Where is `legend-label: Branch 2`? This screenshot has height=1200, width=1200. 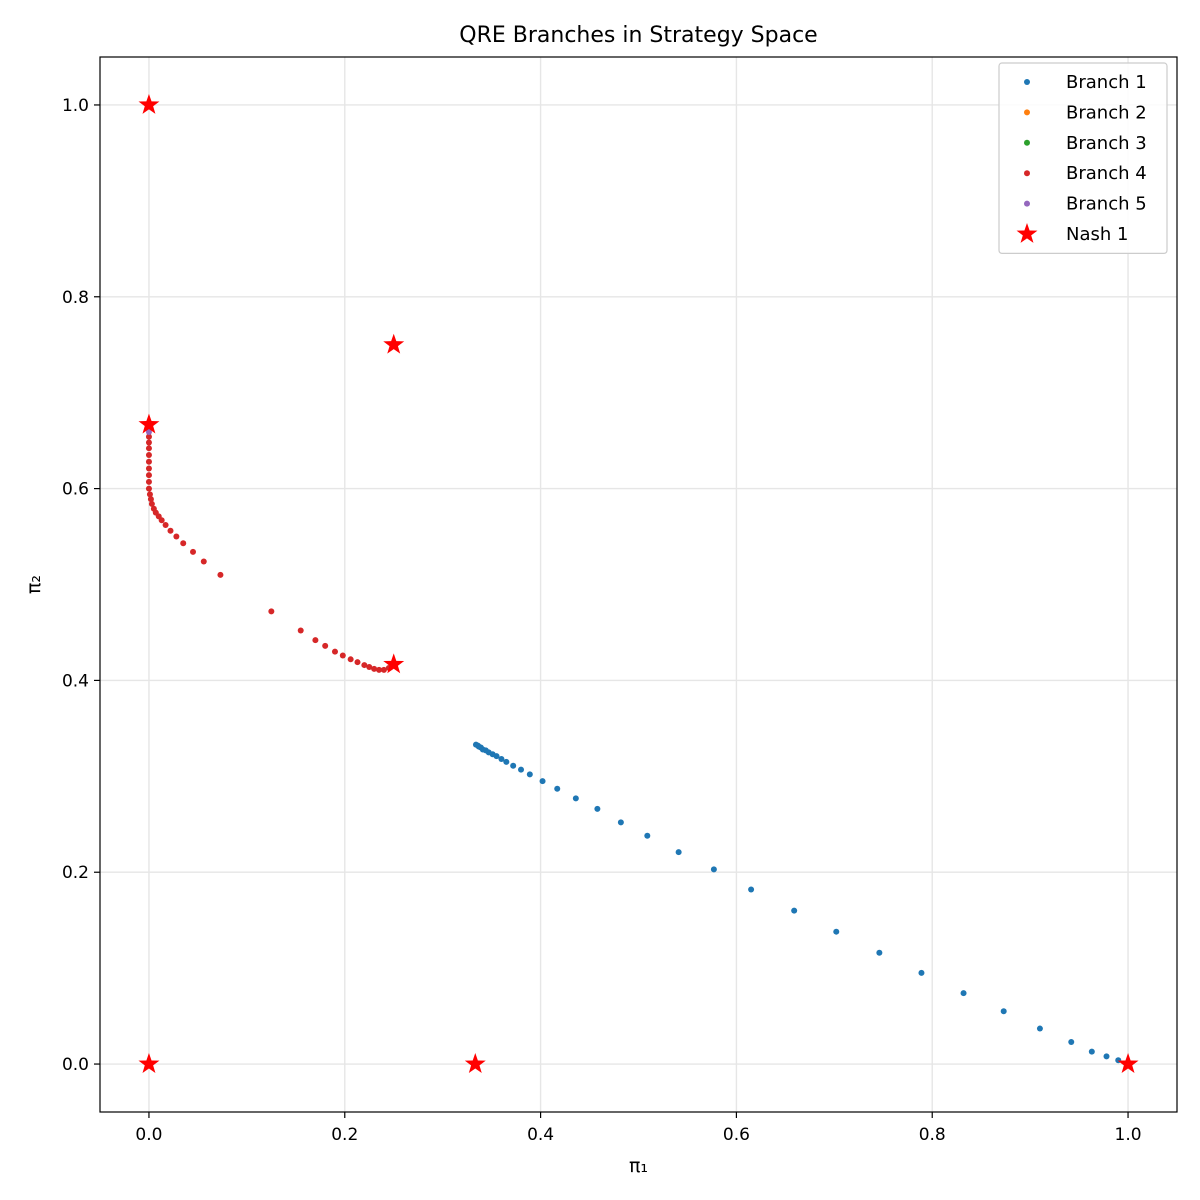 legend-label: Branch 2 is located at coordinates (1106, 112).